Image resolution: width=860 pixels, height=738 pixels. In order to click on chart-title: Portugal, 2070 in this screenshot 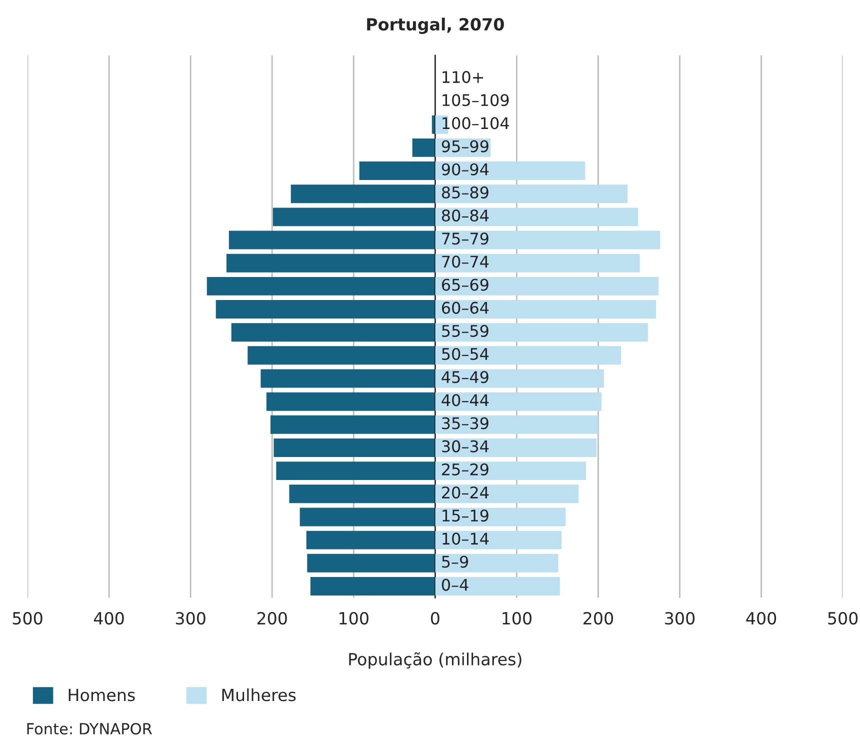, I will do `click(435, 26)`.